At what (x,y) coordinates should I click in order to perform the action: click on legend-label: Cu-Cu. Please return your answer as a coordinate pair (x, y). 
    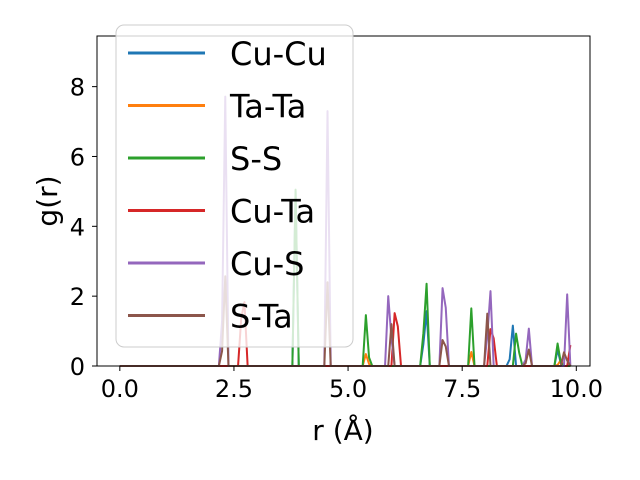
    Looking at the image, I should click on (278, 54).